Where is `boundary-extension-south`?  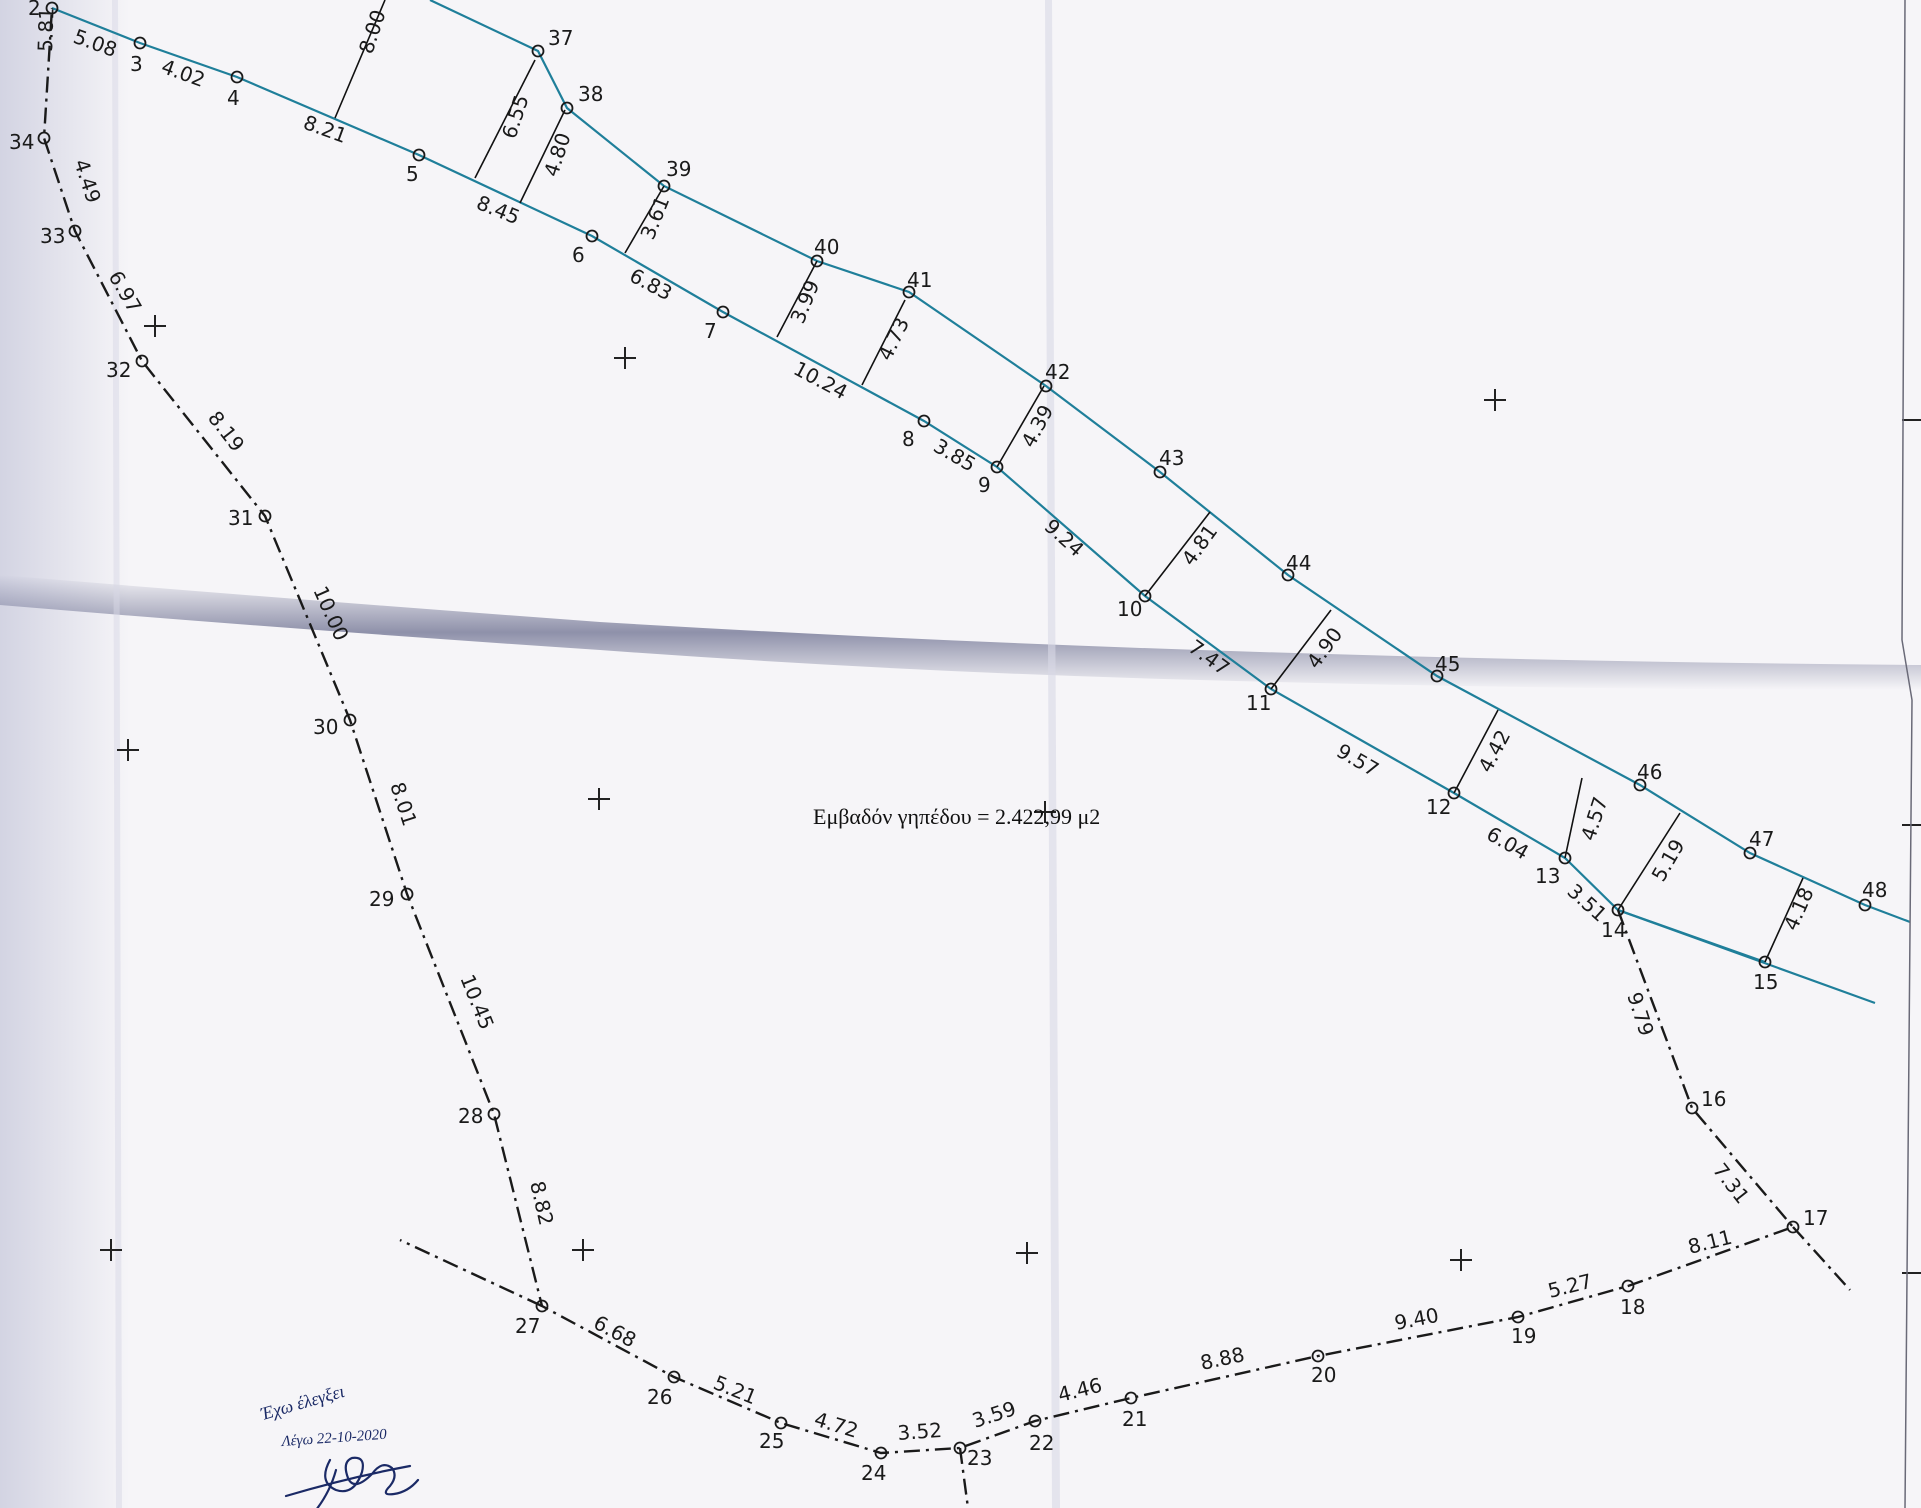 boundary-extension-south is located at coordinates (964, 1477).